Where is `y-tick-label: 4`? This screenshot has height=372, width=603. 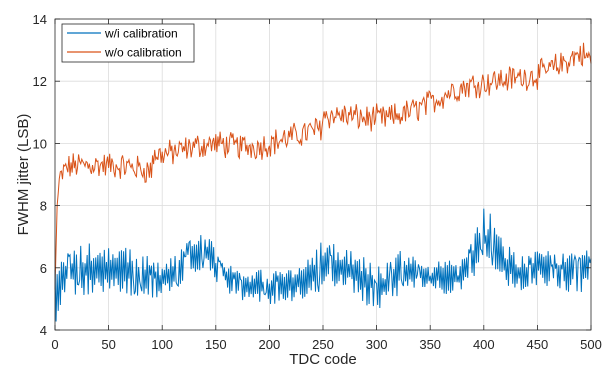 y-tick-label: 4 is located at coordinates (43, 330).